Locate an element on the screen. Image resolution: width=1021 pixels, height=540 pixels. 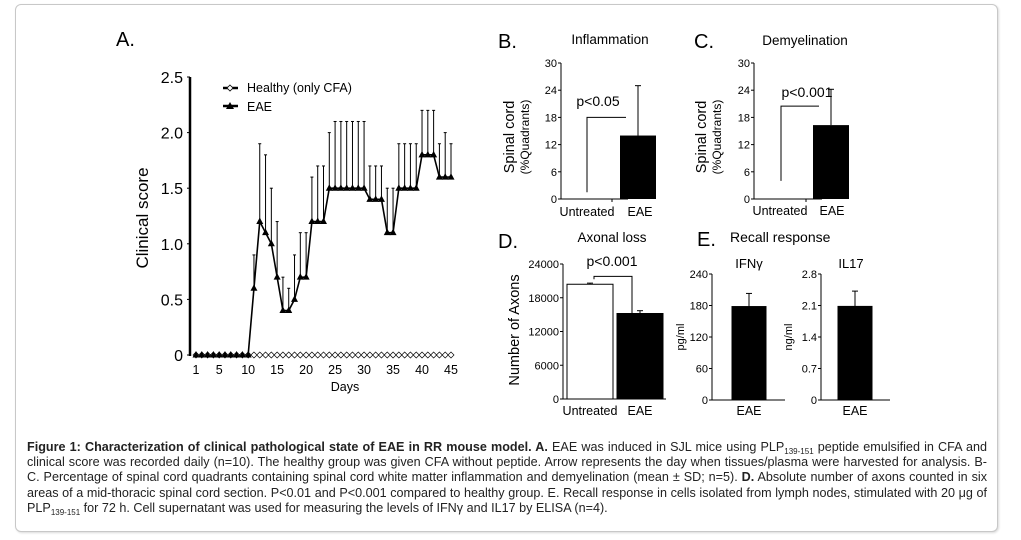
category-label-C: Untreated is located at coordinates (780, 211).